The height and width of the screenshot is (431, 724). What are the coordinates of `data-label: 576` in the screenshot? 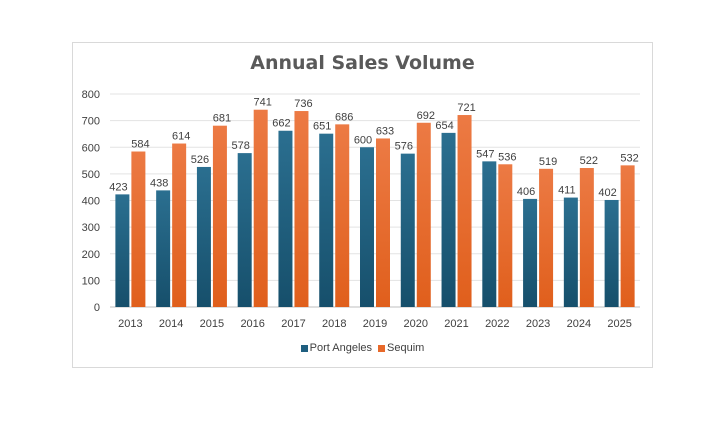 It's located at (404, 147).